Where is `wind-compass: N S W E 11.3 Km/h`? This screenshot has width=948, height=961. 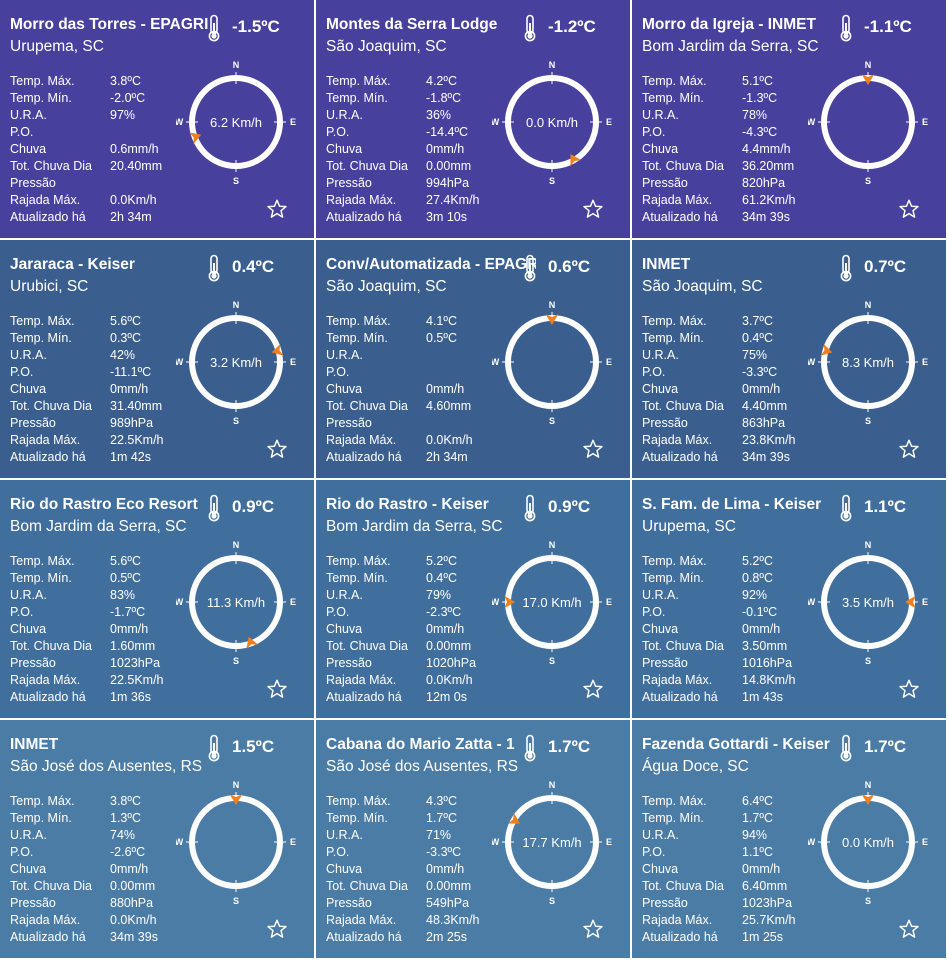 wind-compass: N S W E 11.3 Km/h is located at coordinates (236, 603).